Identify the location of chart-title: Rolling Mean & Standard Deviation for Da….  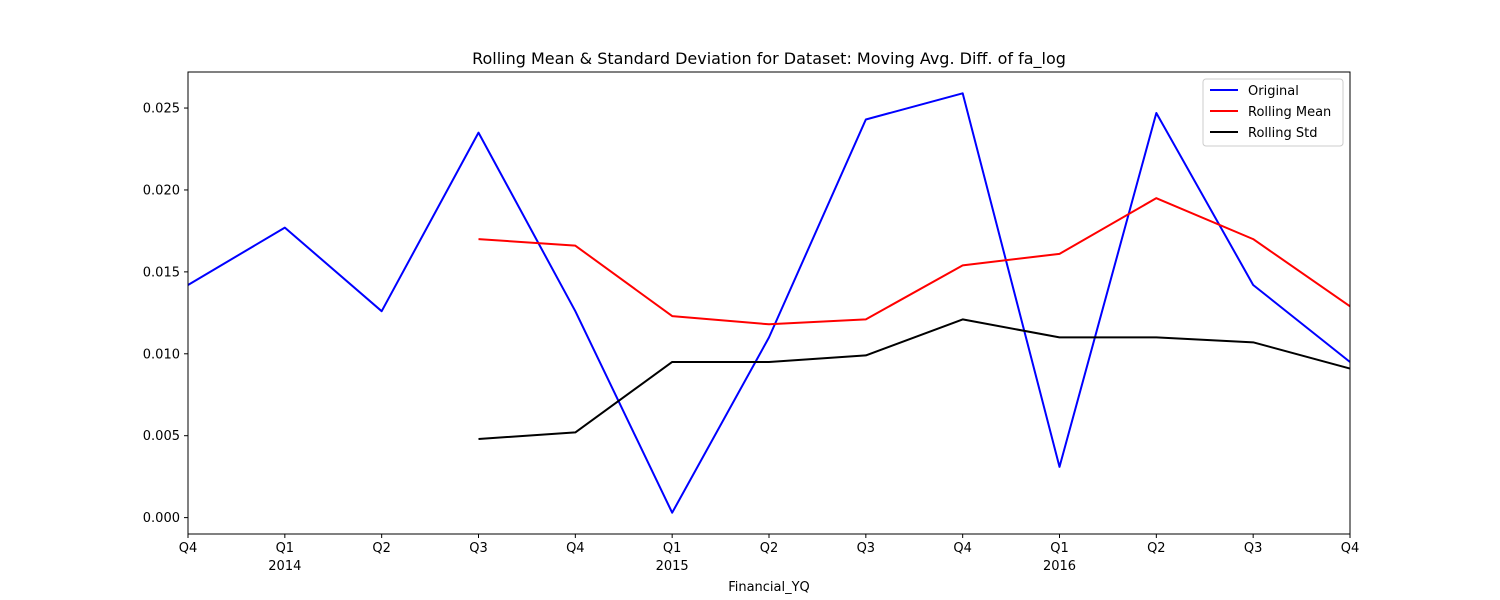
(769, 59).